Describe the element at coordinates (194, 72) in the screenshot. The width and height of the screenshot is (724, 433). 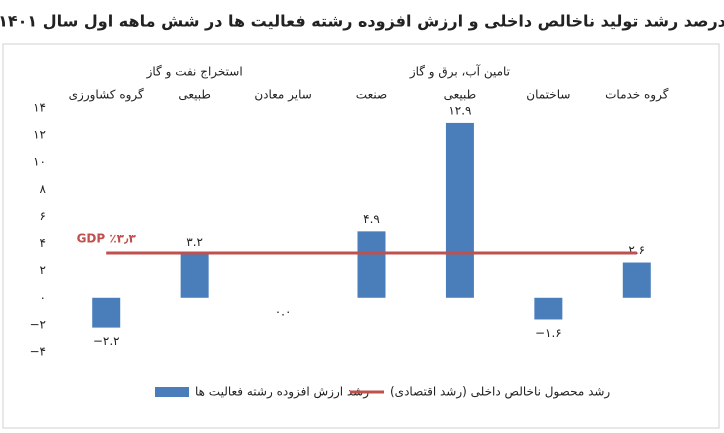
I see `category-label: استخراج نفت و گاز` at that location.